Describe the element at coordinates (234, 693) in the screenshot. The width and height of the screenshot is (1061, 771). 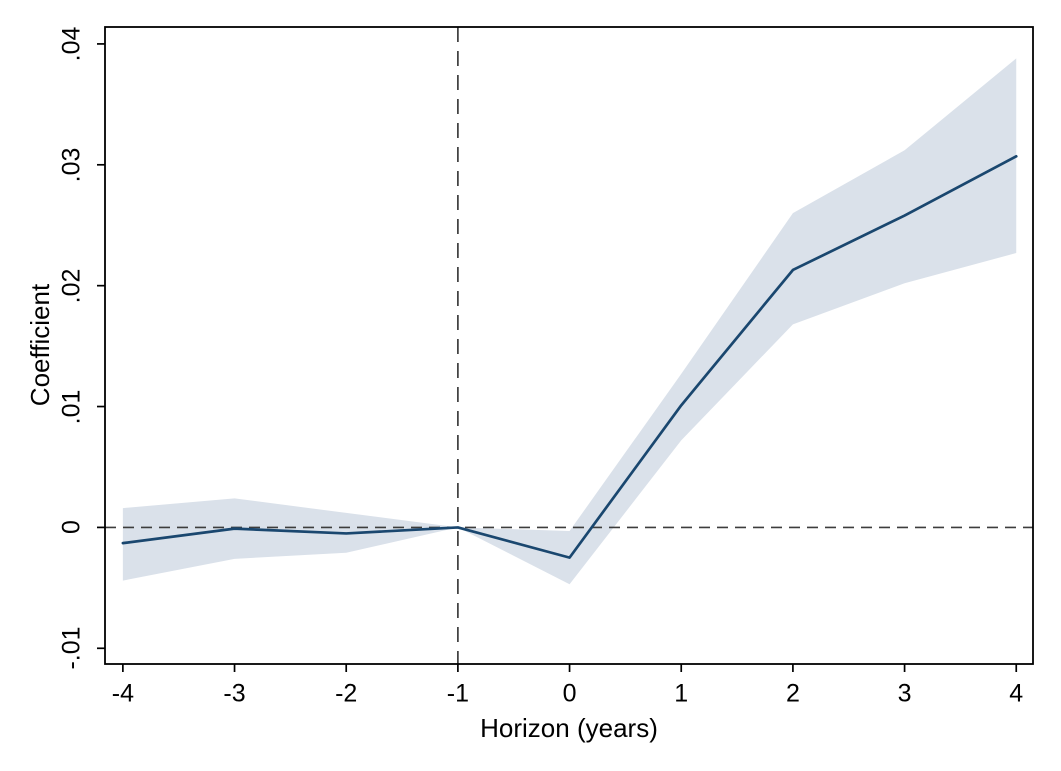
I see `x-tick-label: -3` at that location.